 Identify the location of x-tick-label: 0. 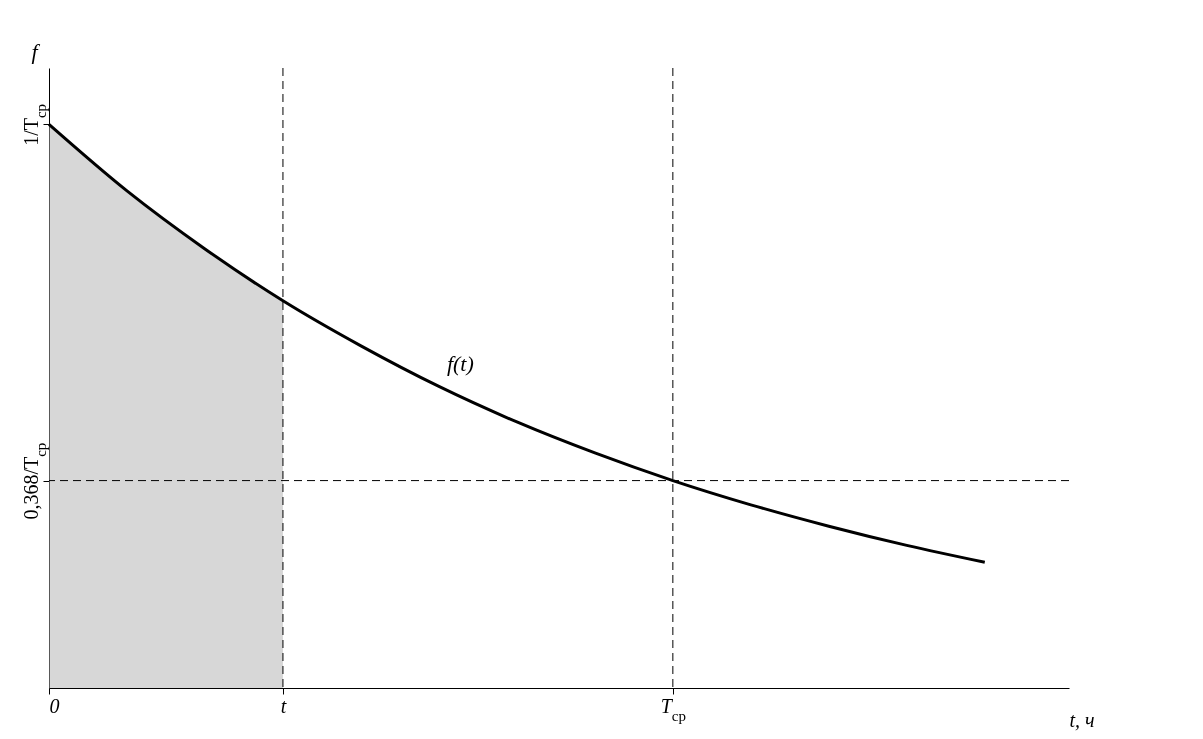
(54, 705).